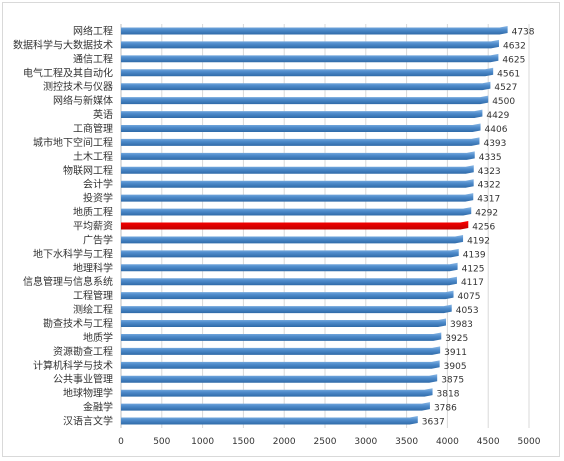 The width and height of the screenshot is (564, 461). I want to click on category-label: 公共事业管理, so click(83, 379).